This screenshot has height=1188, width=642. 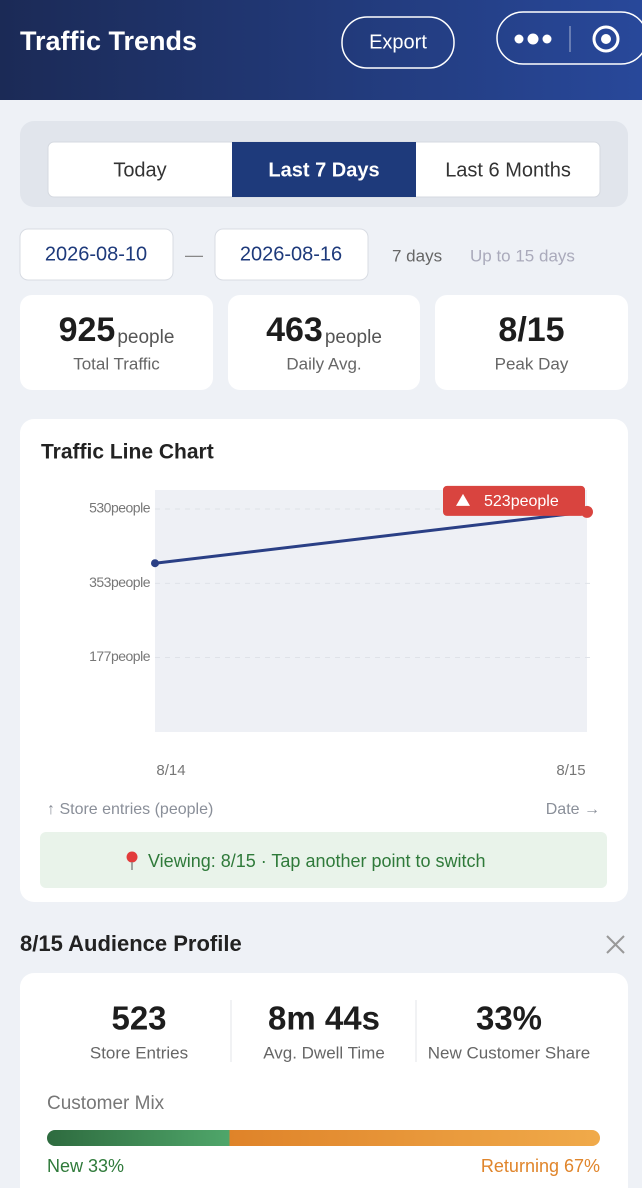 What do you see at coordinates (324, 1018) in the screenshot?
I see `metric-value: 8m 44s` at bounding box center [324, 1018].